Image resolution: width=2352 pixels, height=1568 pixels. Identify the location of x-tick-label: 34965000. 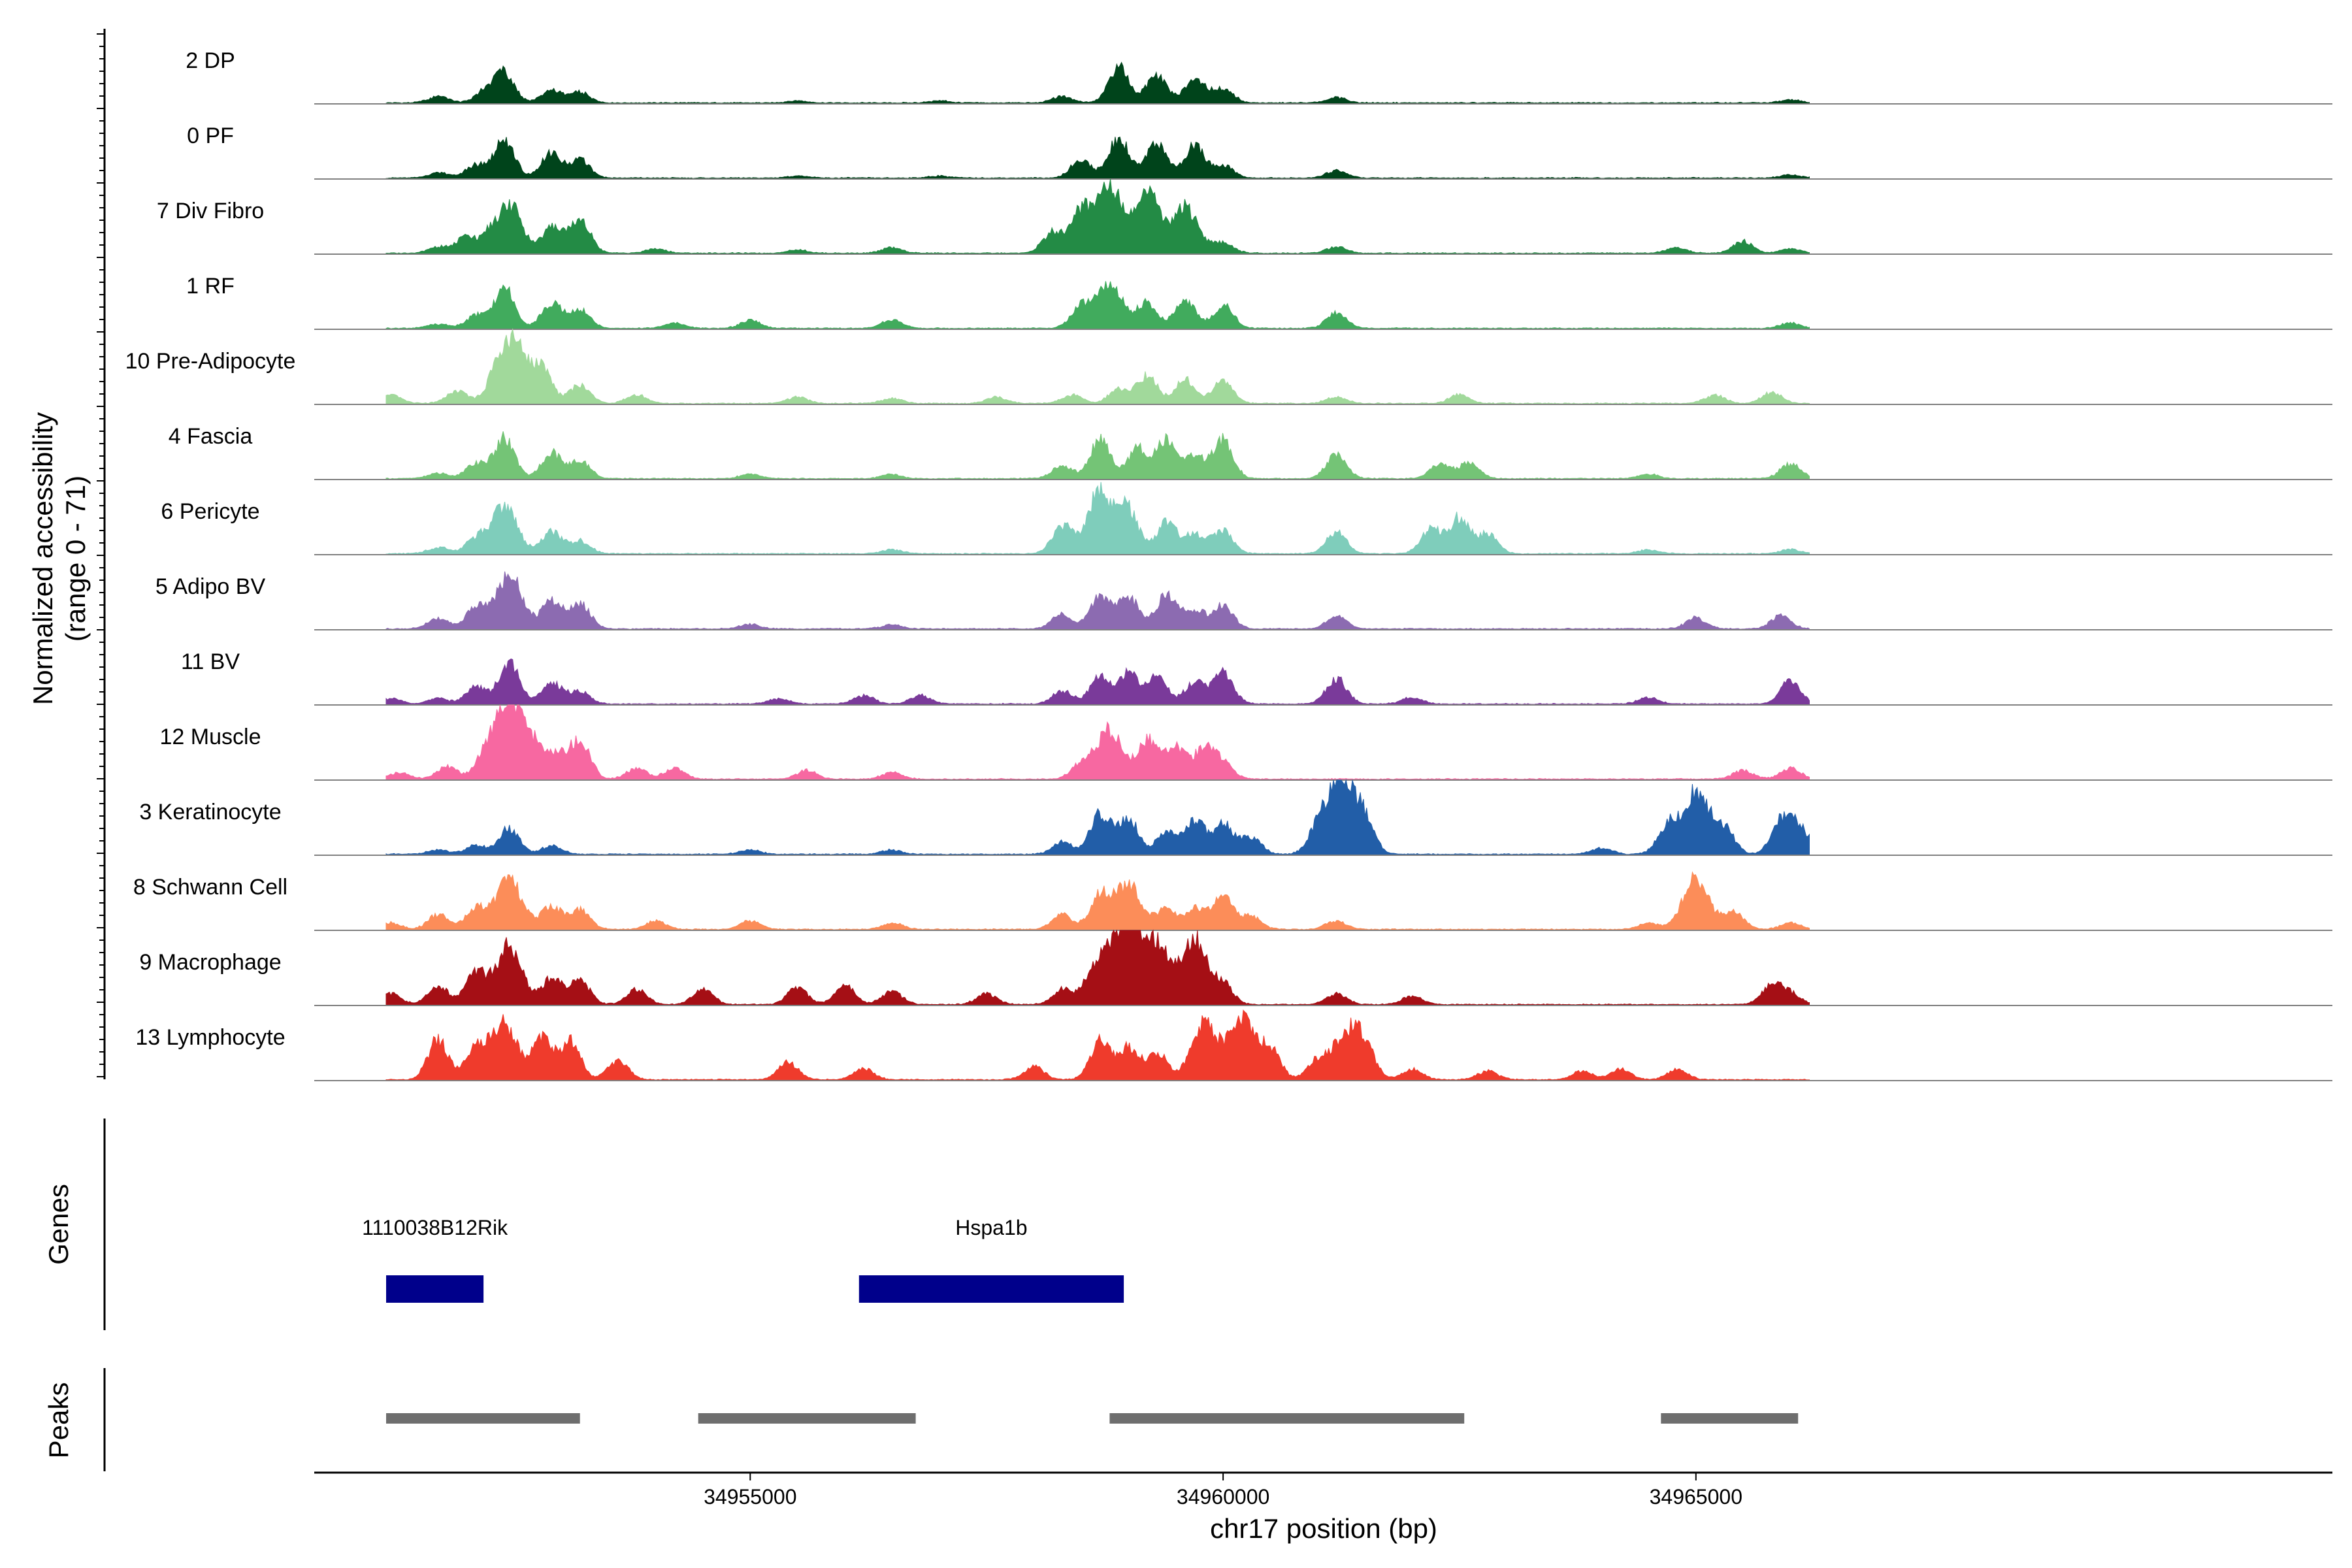
(1696, 1497).